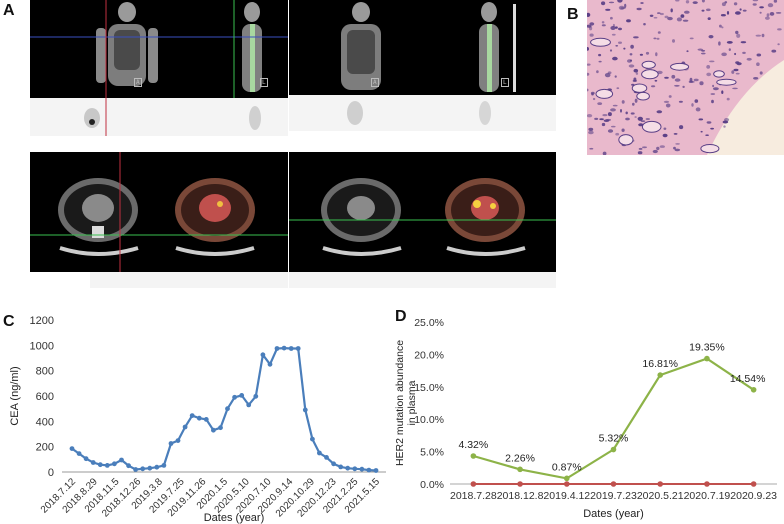 The image size is (784, 524). What do you see at coordinates (685, 77) in the screenshot?
I see `histology-image` at bounding box center [685, 77].